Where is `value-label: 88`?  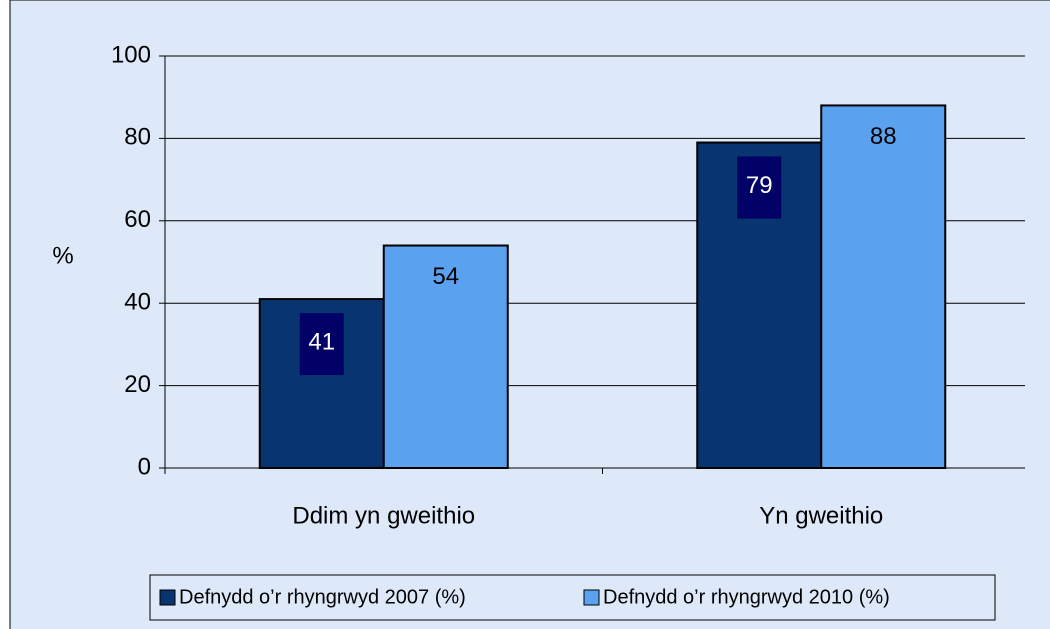 value-label: 88 is located at coordinates (883, 136).